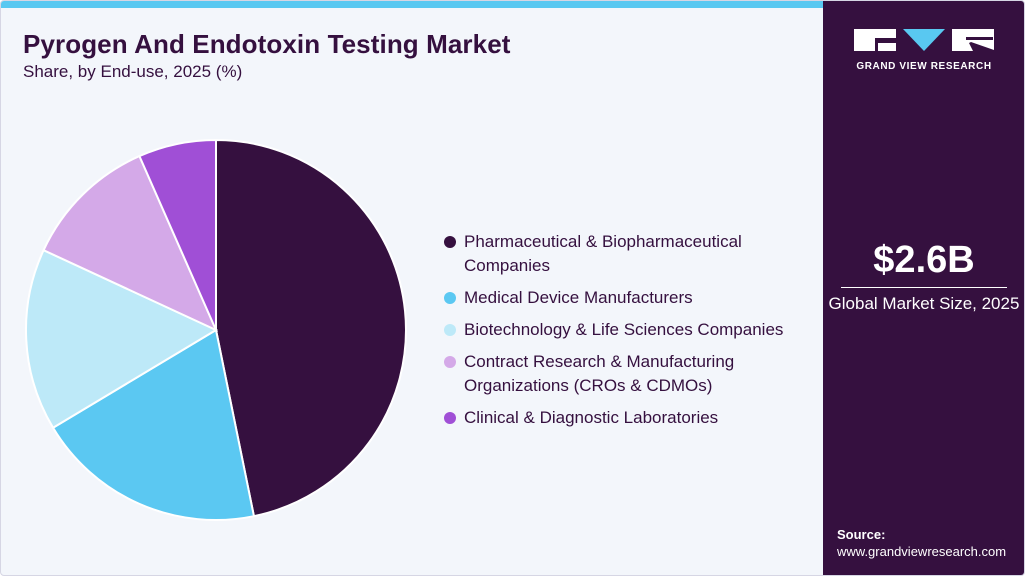  I want to click on pie-slice-clinical-labs, so click(177, 234).